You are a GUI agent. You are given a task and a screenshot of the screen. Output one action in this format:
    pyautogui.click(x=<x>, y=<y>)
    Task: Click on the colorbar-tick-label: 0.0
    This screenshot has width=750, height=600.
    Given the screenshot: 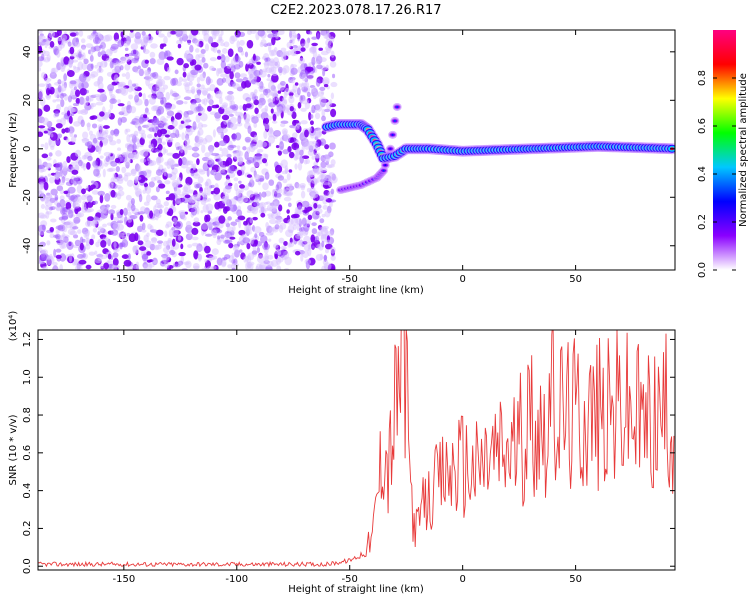 What is the action you would take?
    pyautogui.click(x=702, y=270)
    